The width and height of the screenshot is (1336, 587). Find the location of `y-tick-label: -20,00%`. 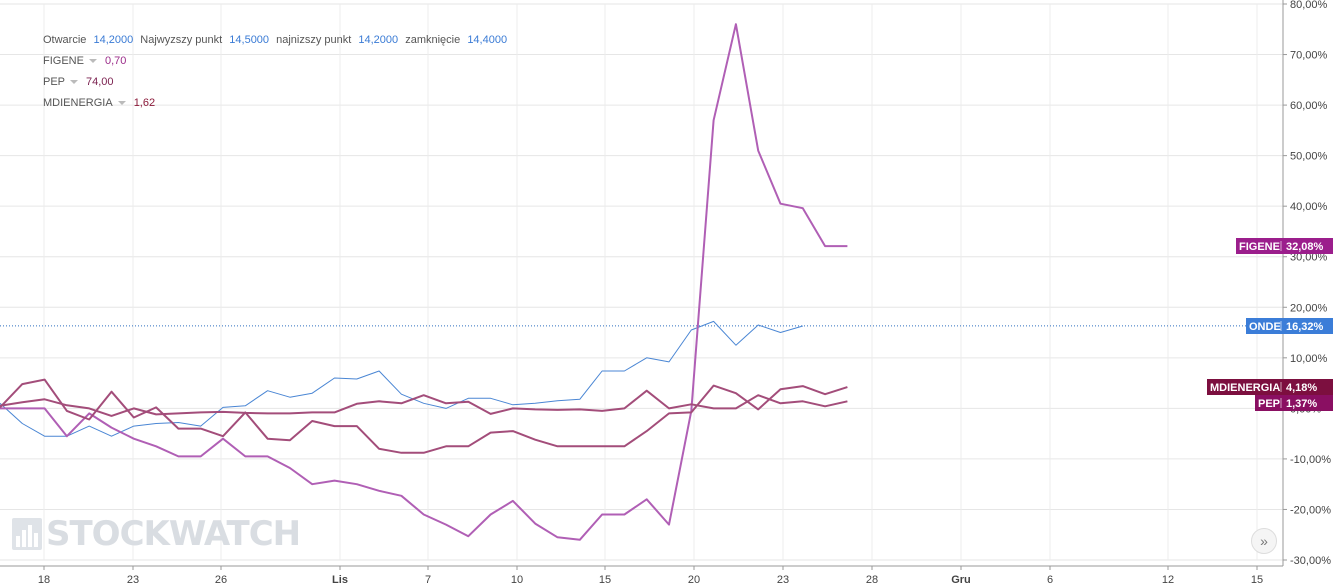

y-tick-label: -20,00% is located at coordinates (1310, 510).